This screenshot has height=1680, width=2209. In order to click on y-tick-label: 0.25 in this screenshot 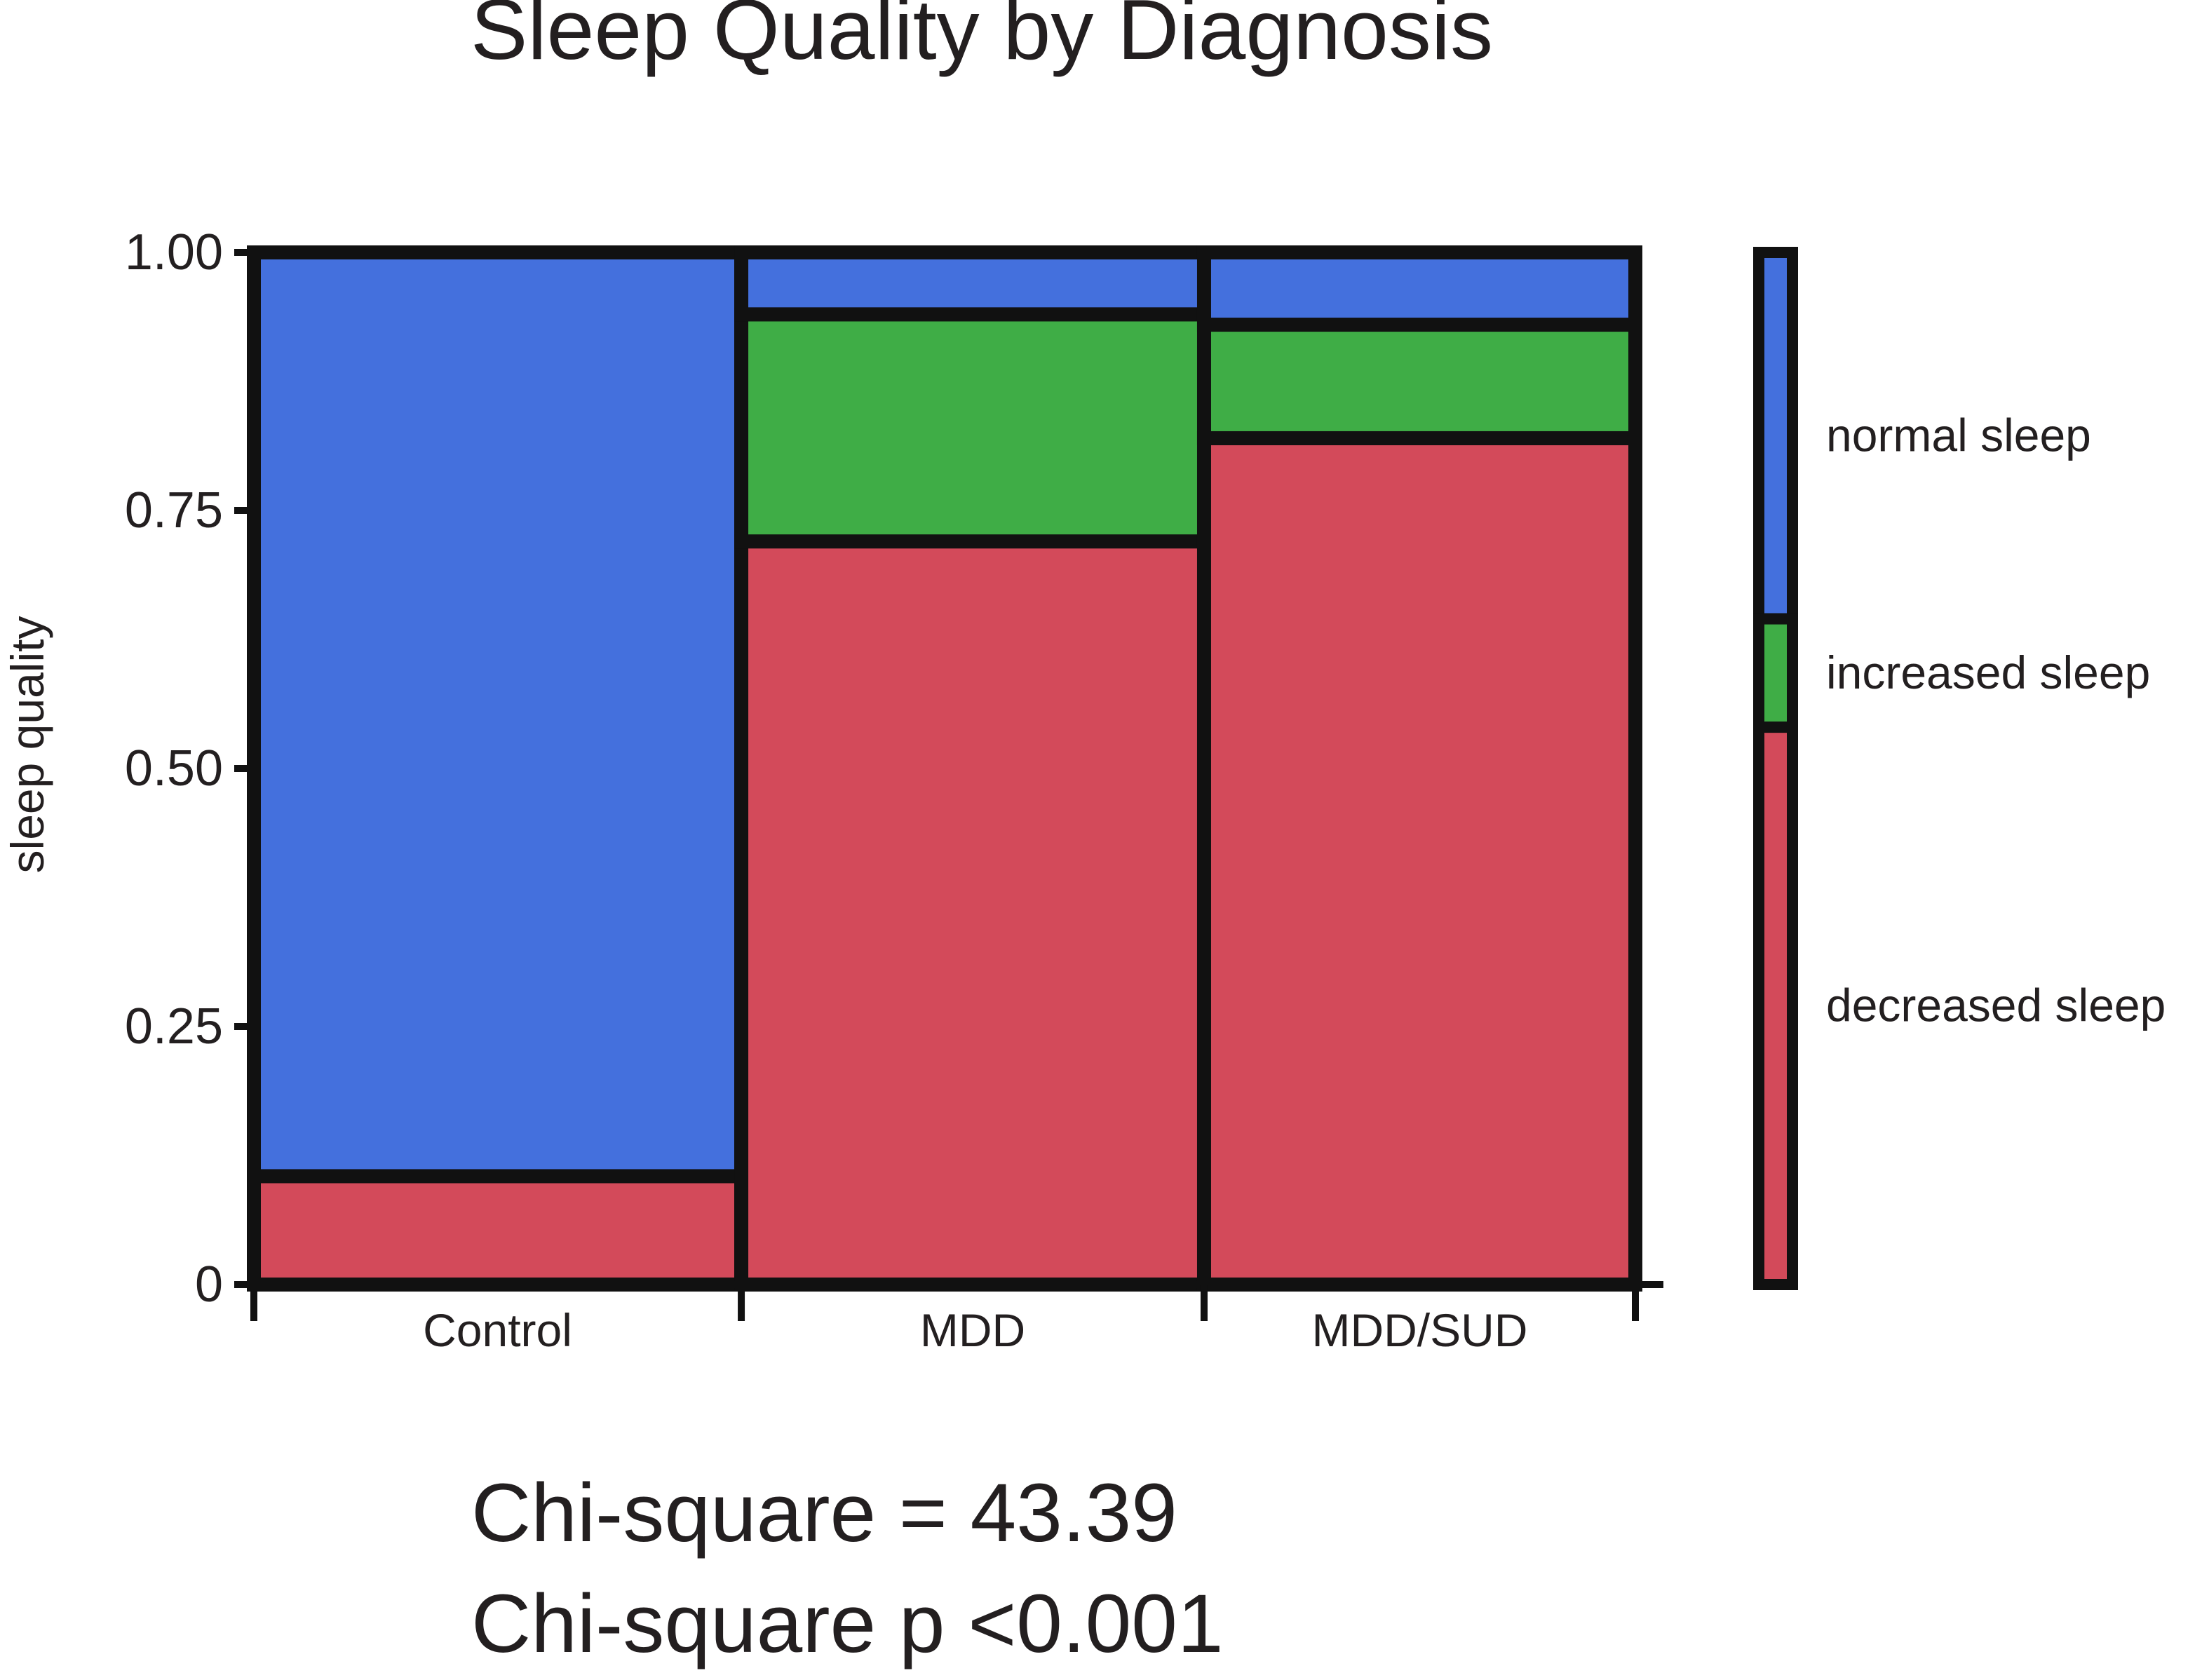, I will do `click(174, 1026)`.